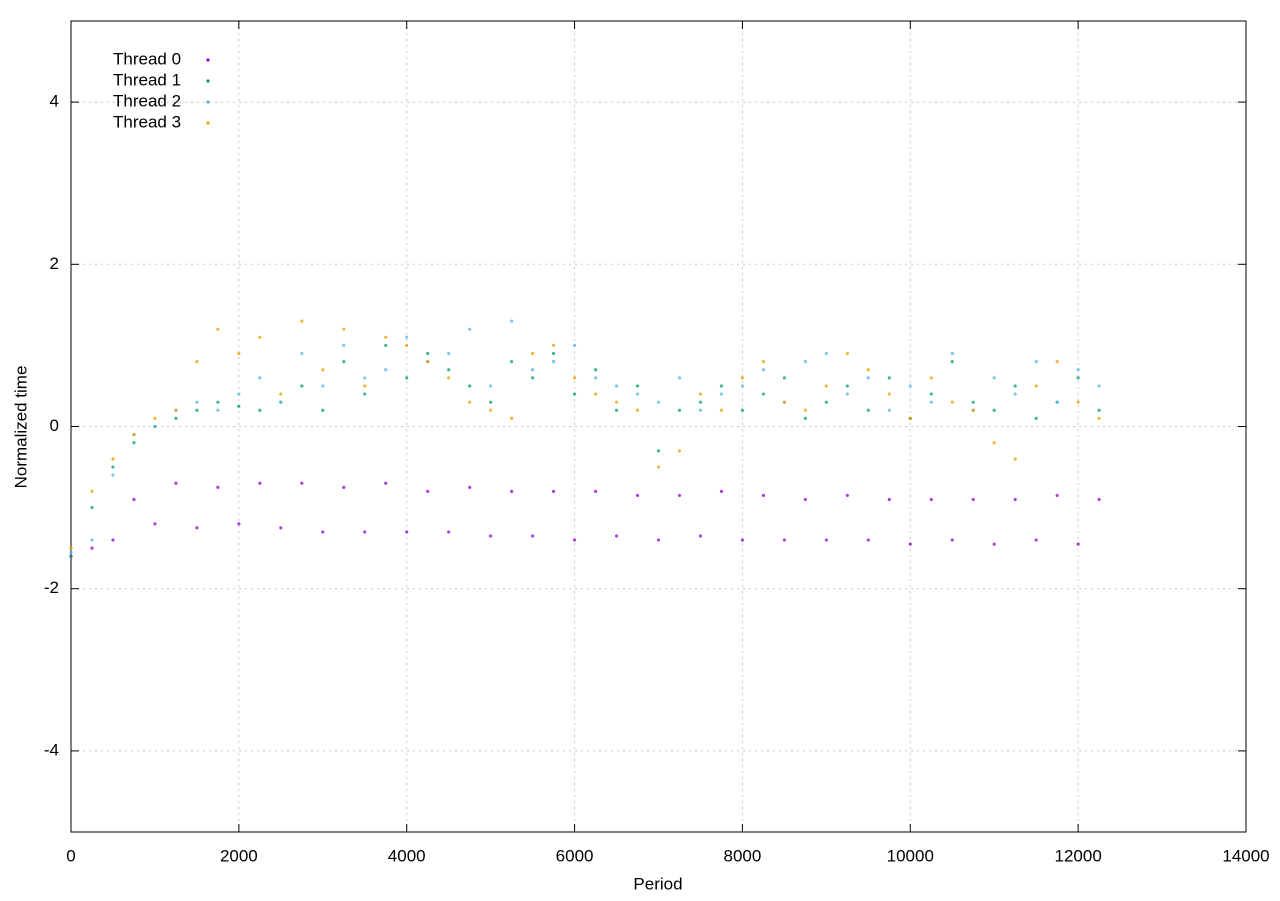 The height and width of the screenshot is (901, 1280). What do you see at coordinates (585, 519) in the screenshot?
I see `series` at bounding box center [585, 519].